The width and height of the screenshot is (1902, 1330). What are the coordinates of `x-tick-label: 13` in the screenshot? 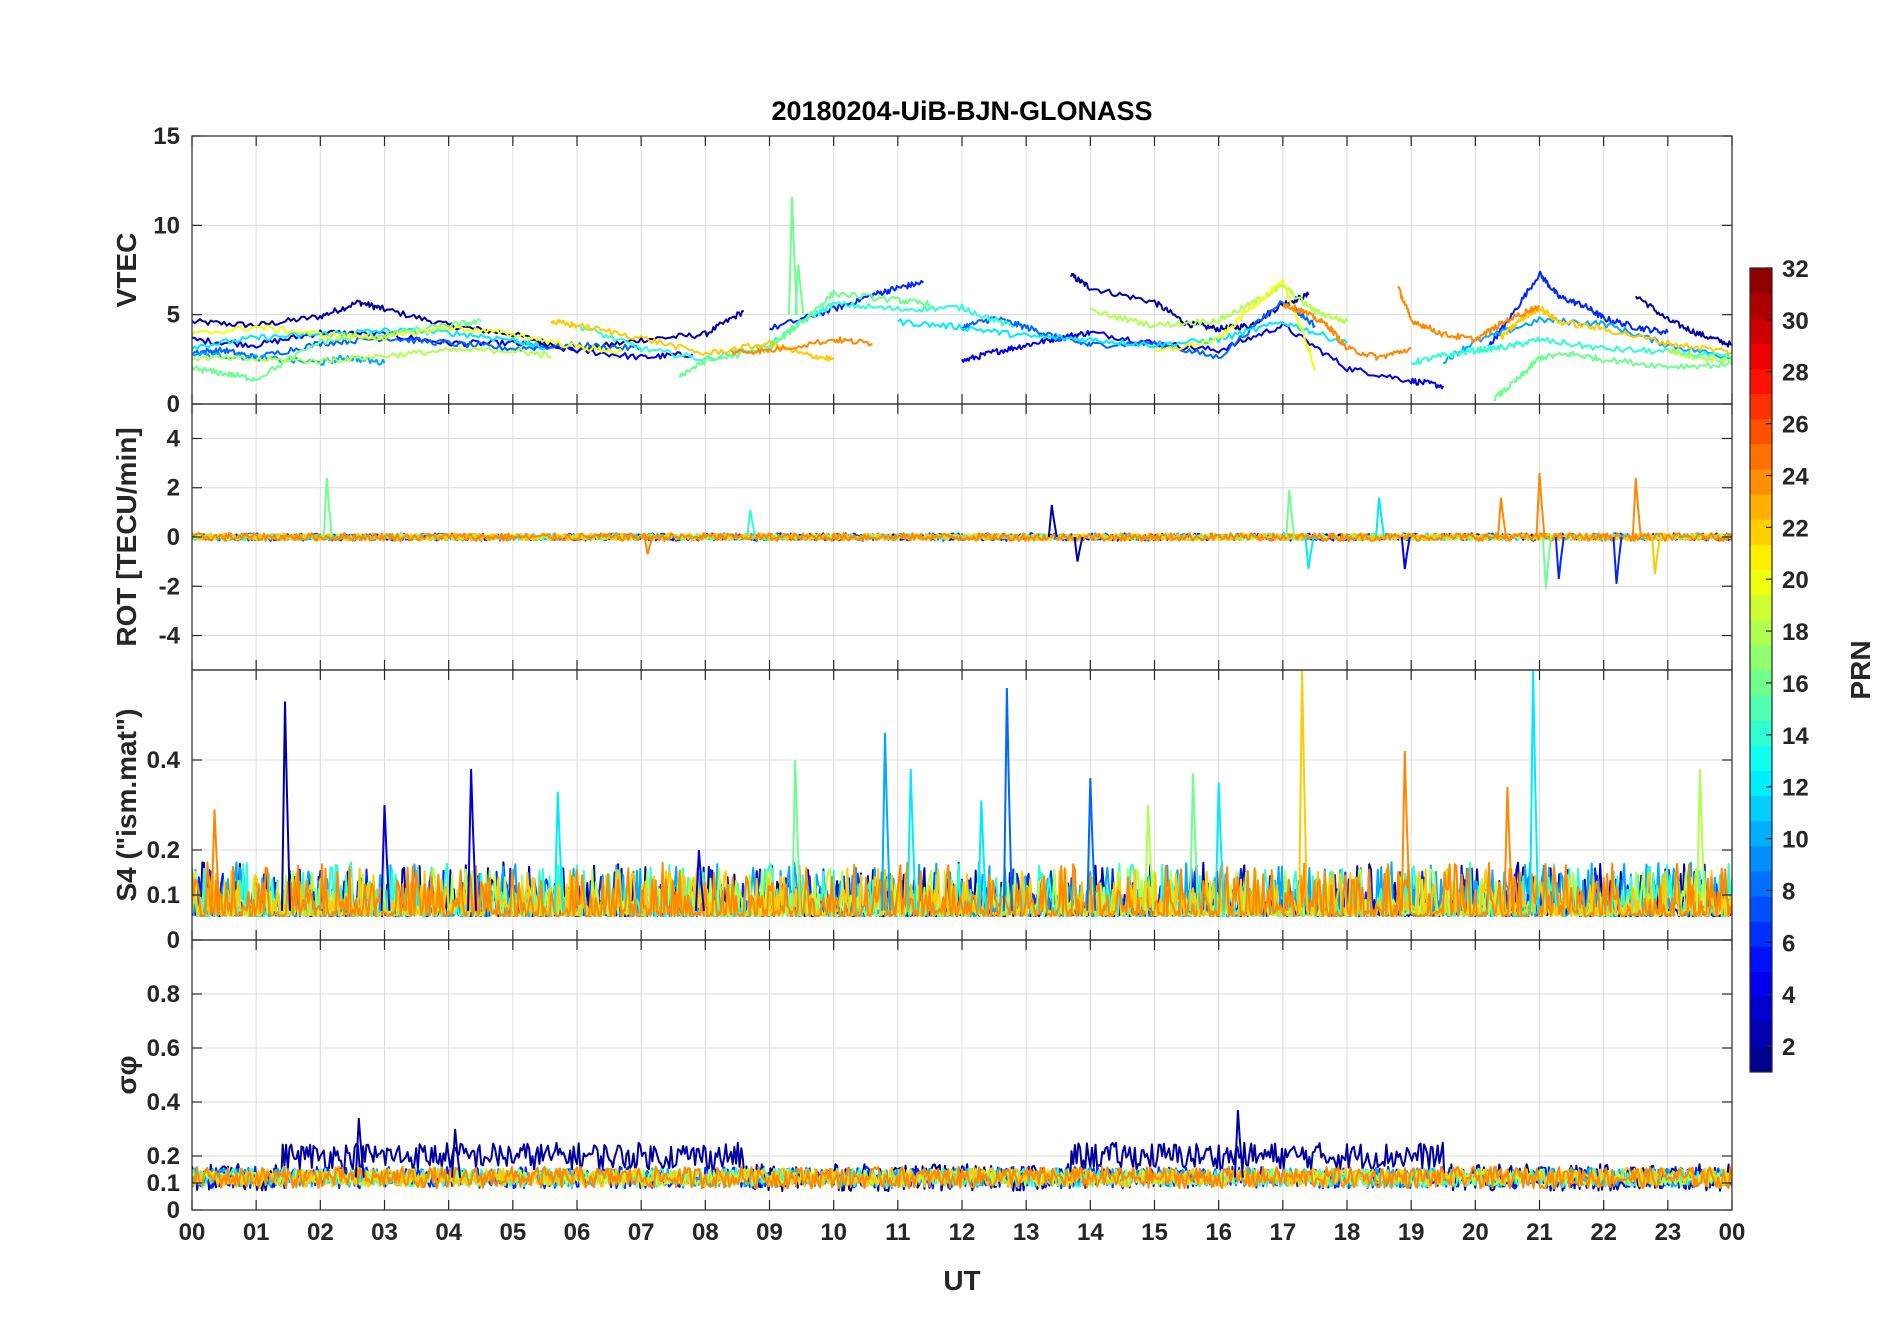 It's located at (1026, 1232).